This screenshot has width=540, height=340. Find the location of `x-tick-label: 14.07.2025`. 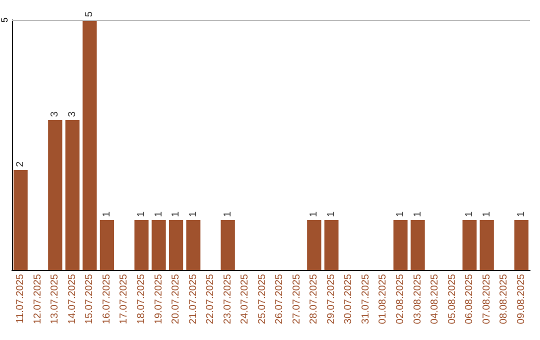

x-tick-label: 14.07.2025 is located at coordinates (72, 299).